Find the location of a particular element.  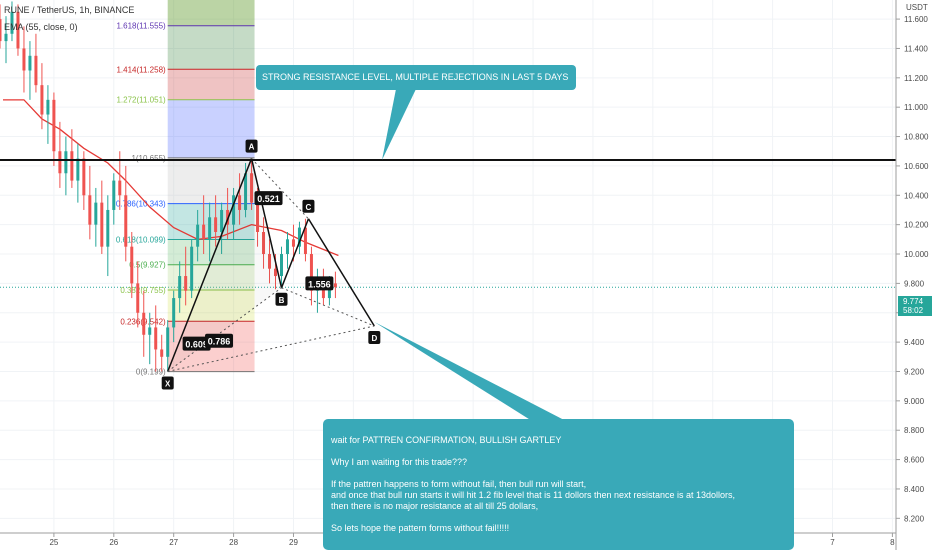

price-tick-label: 9.800 is located at coordinates (914, 283).